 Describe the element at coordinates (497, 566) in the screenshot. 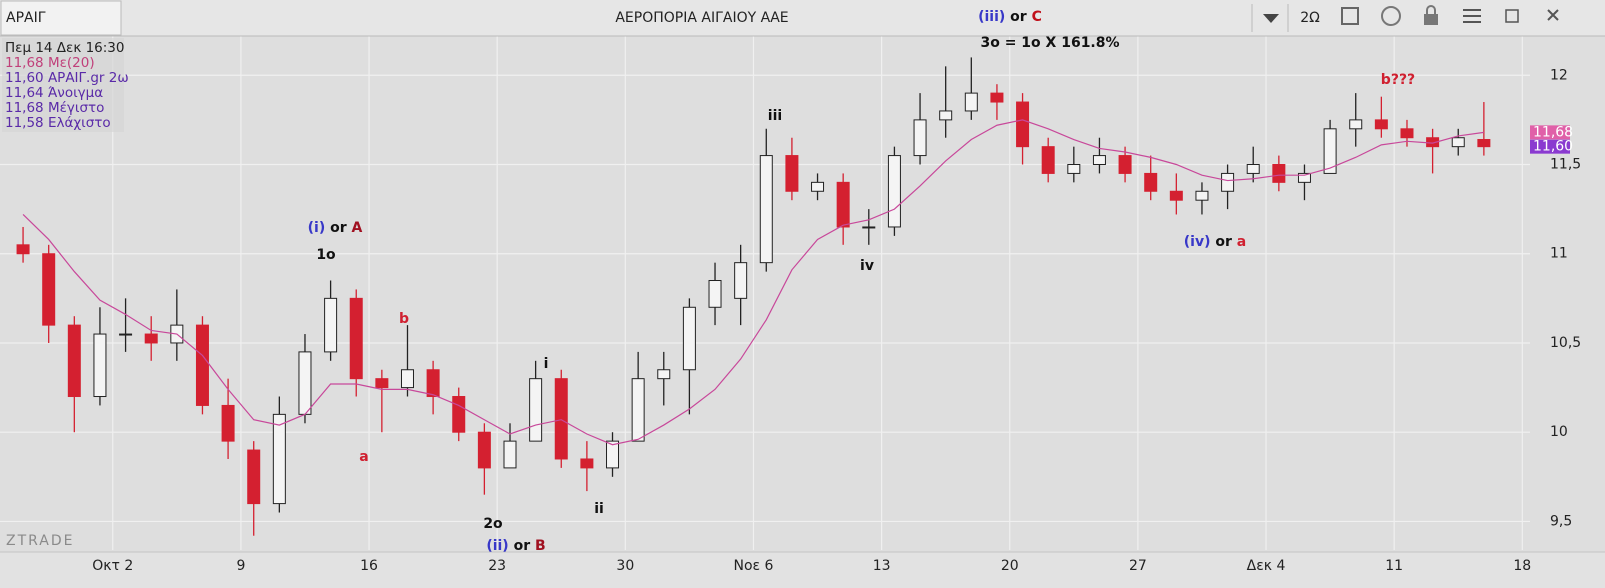

I see `x-tick-label: 23` at that location.